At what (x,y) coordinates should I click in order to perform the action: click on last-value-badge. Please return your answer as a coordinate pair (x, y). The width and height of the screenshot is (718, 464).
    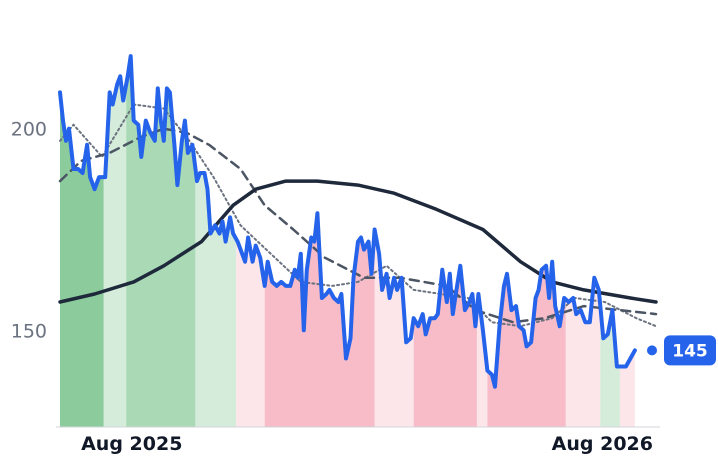
    Looking at the image, I should click on (690, 350).